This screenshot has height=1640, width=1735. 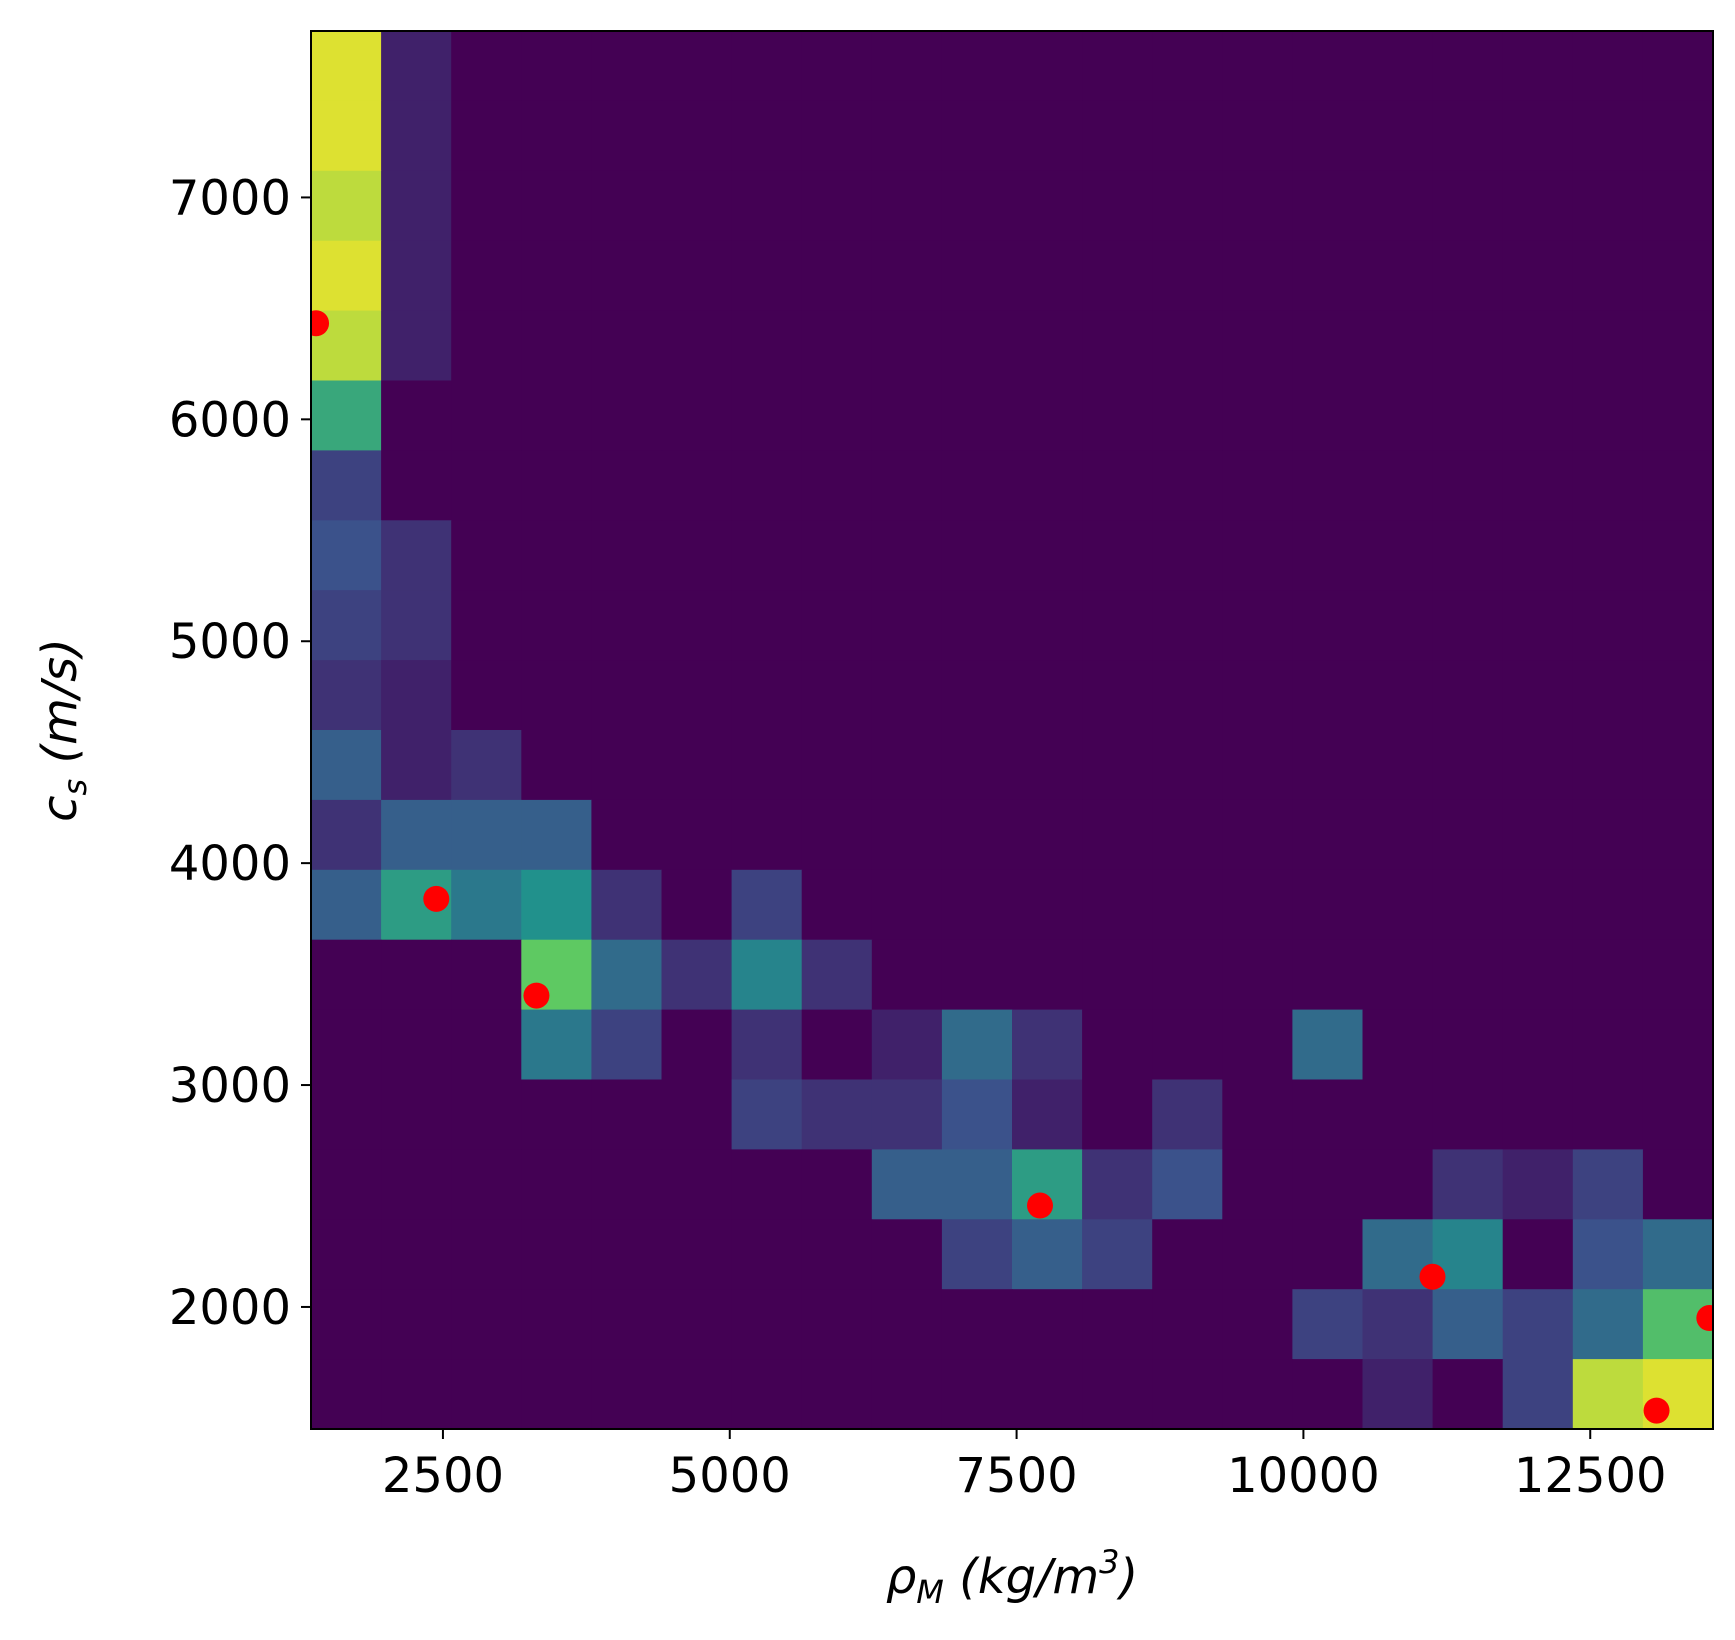 What do you see at coordinates (443, 1476) in the screenshot?
I see `x-tick-label: 2500` at bounding box center [443, 1476].